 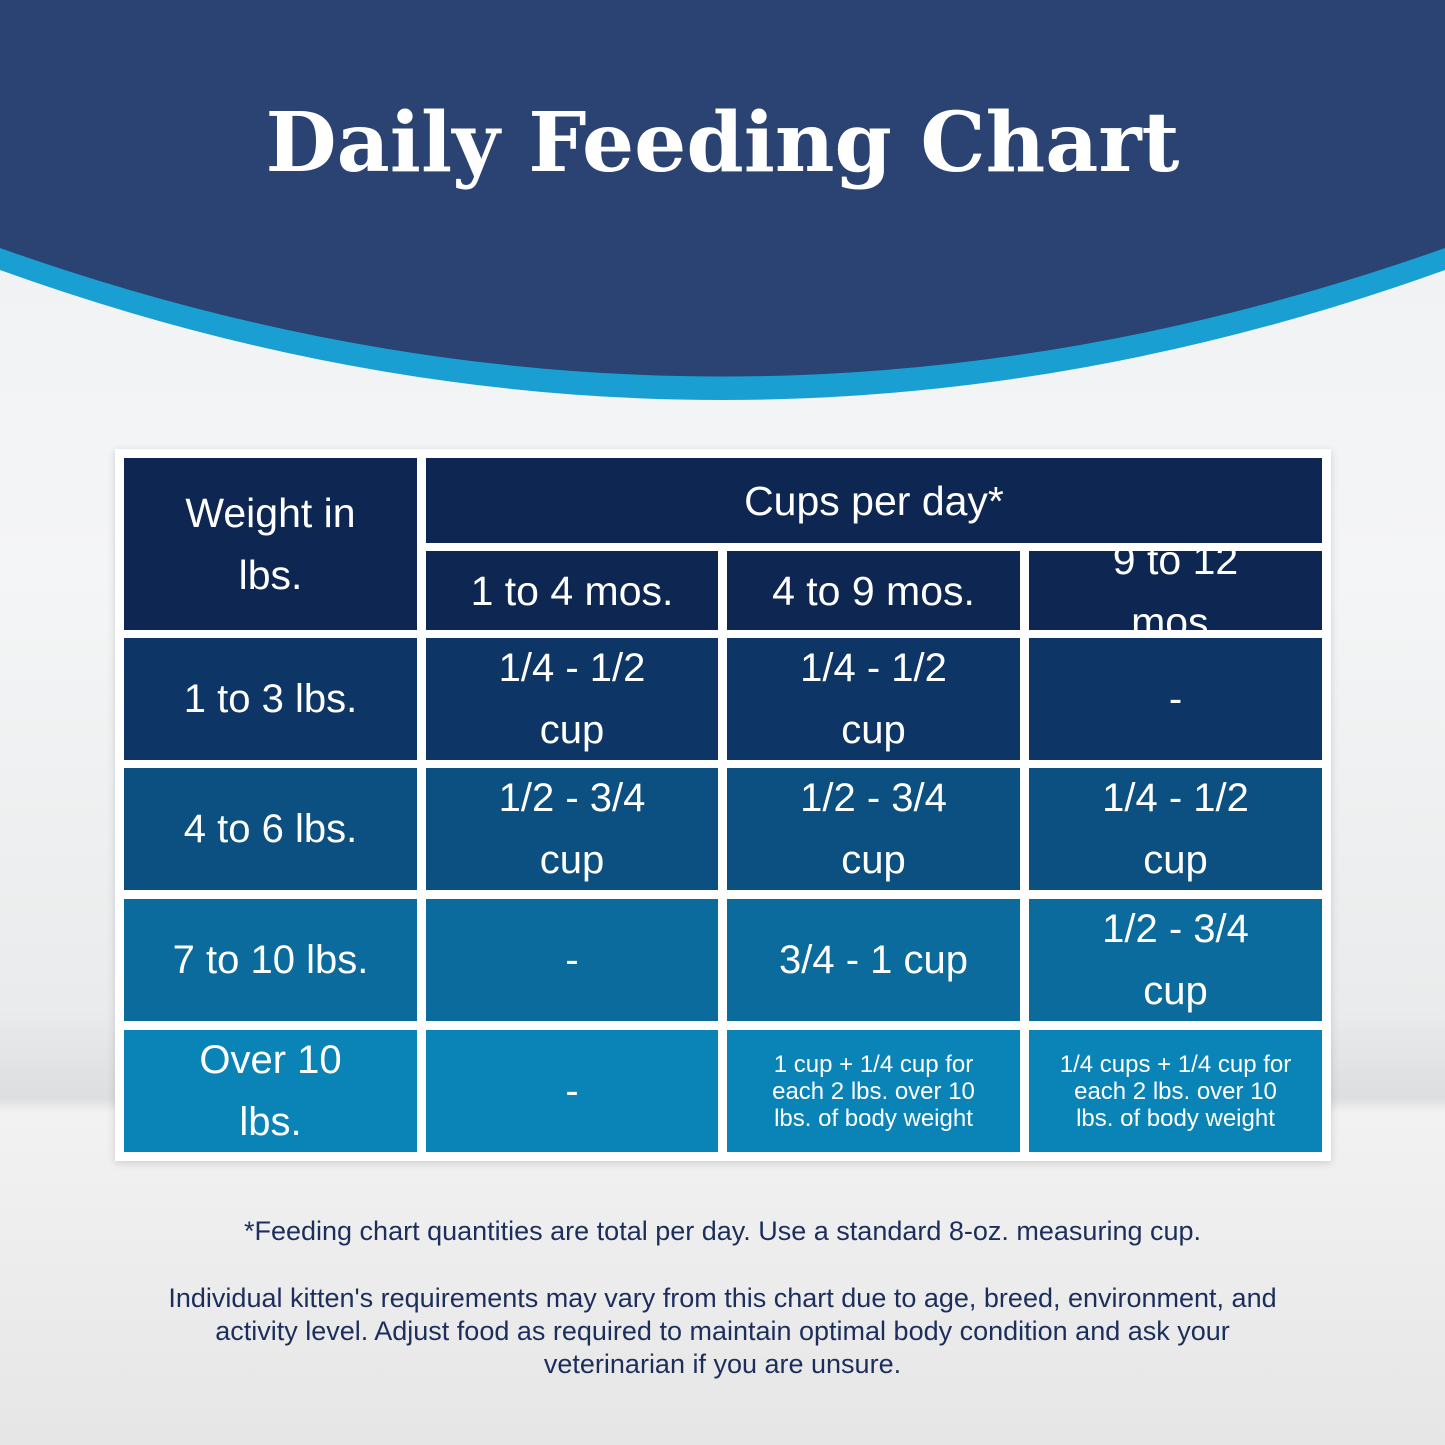 I want to click on row-header: Over 10 lbs., so click(x=270, y=1091).